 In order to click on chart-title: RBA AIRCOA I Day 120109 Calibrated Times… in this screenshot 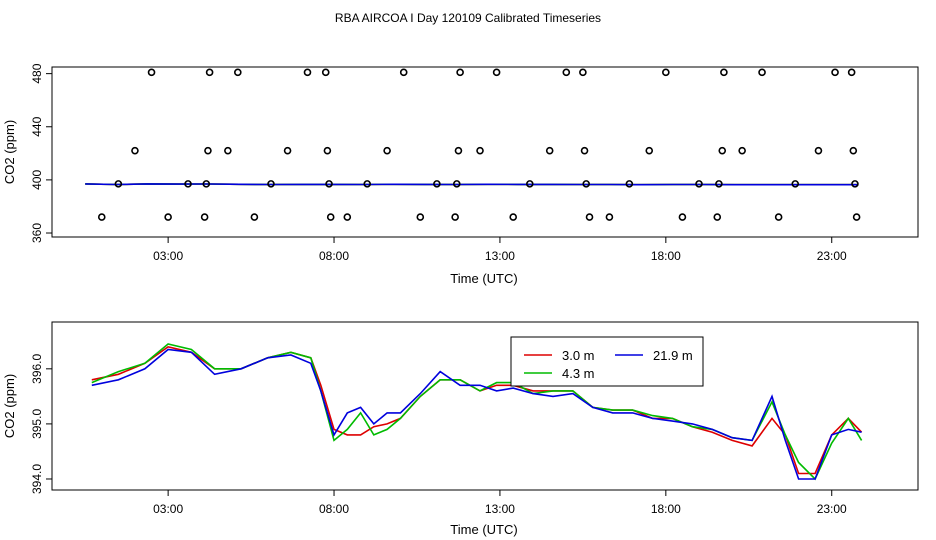, I will do `click(468, 18)`.